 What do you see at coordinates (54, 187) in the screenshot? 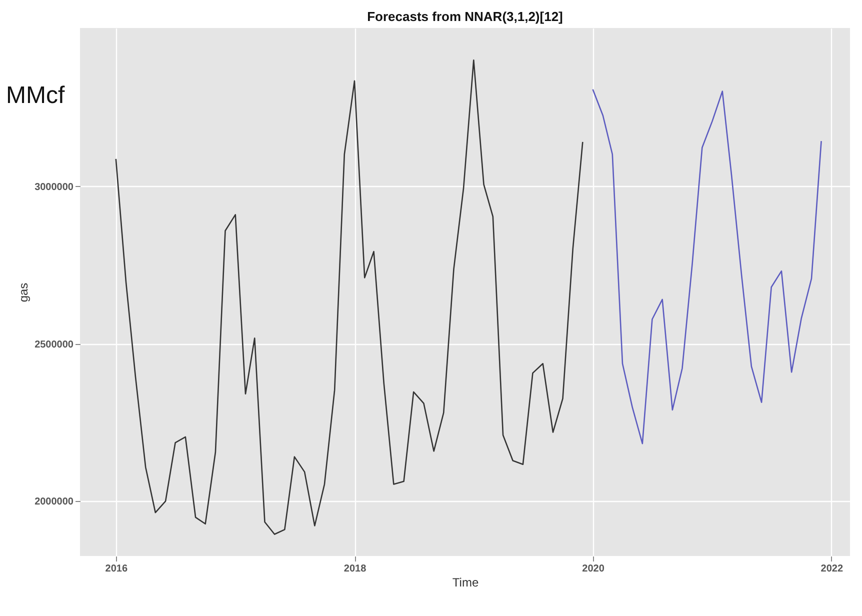
I see `y-tick-label: 3000000` at bounding box center [54, 187].